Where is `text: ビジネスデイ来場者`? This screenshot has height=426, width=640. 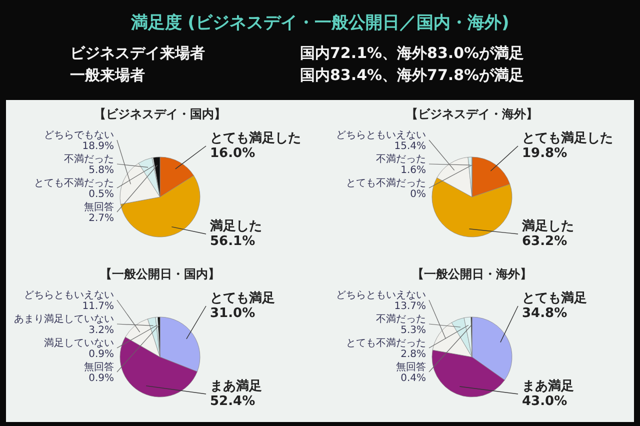
text: ビジネスデイ来場者 is located at coordinates (137, 53).